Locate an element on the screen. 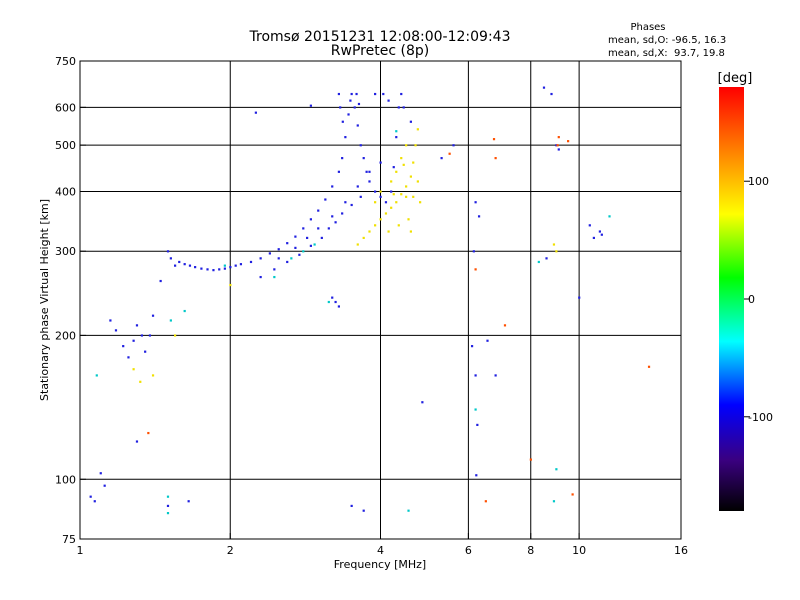 The image size is (800, 600). y-tick-label: 300 is located at coordinates (65, 251).